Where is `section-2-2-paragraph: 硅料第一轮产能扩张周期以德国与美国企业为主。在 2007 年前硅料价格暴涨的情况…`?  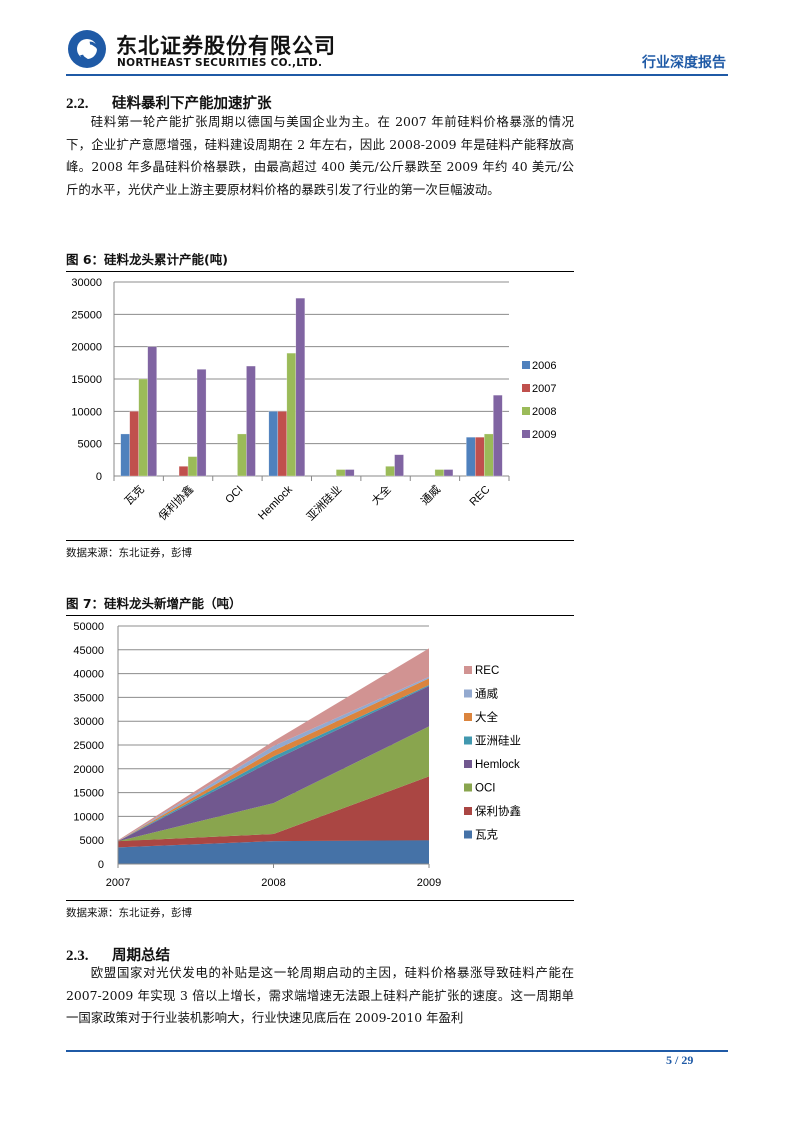 section-2-2-paragraph: 硅料第一轮产能扩张周期以德国与美国企业为主。在 2007 年前硅料价格暴涨的情况… is located at coordinates (320, 156).